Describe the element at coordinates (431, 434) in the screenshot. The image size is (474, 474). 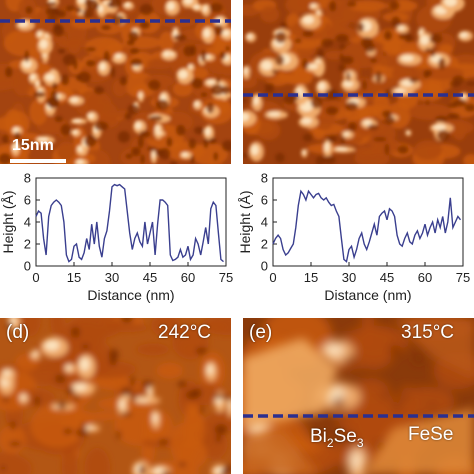
I see `region-label-fese: FeSe` at that location.